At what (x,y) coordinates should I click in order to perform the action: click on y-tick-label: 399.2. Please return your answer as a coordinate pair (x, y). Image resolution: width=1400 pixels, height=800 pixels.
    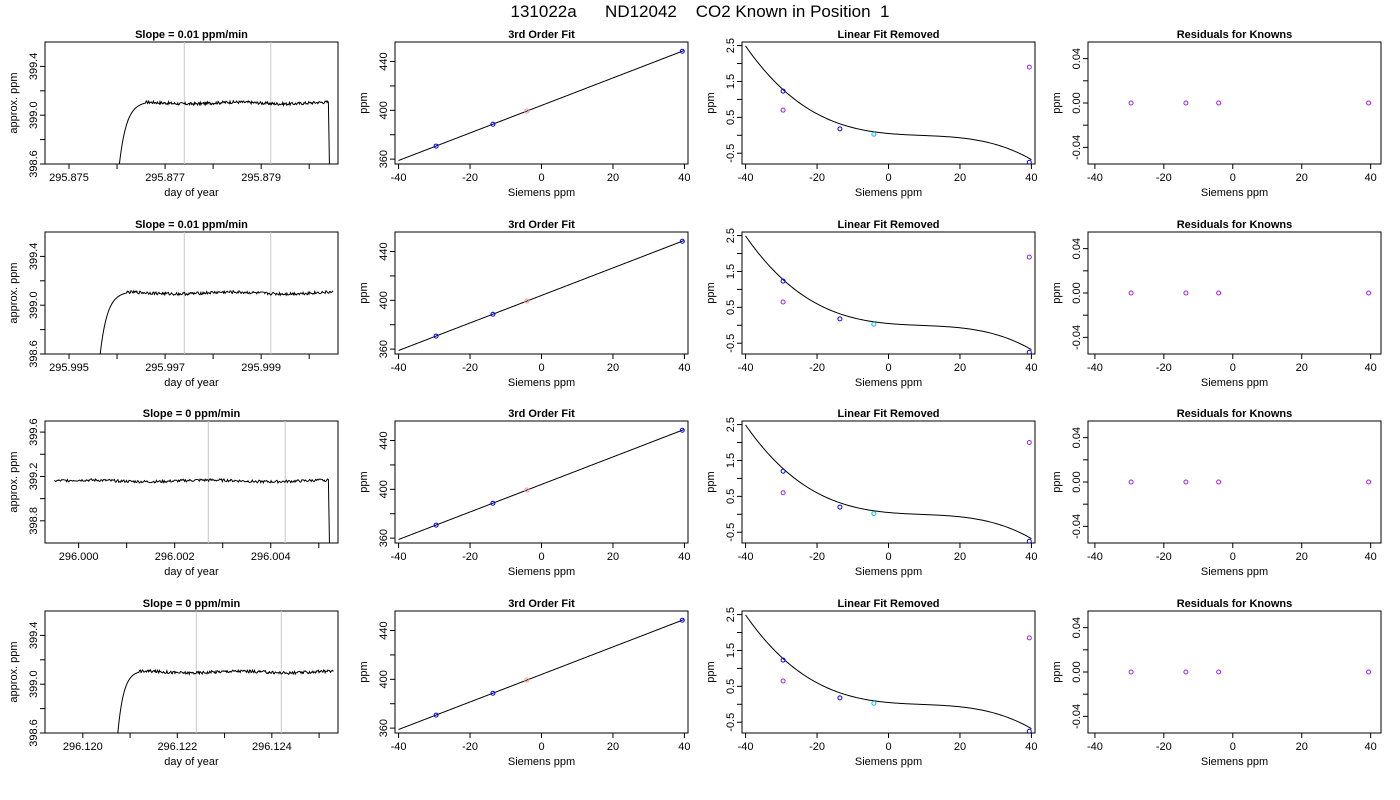
    Looking at the image, I should click on (34, 477).